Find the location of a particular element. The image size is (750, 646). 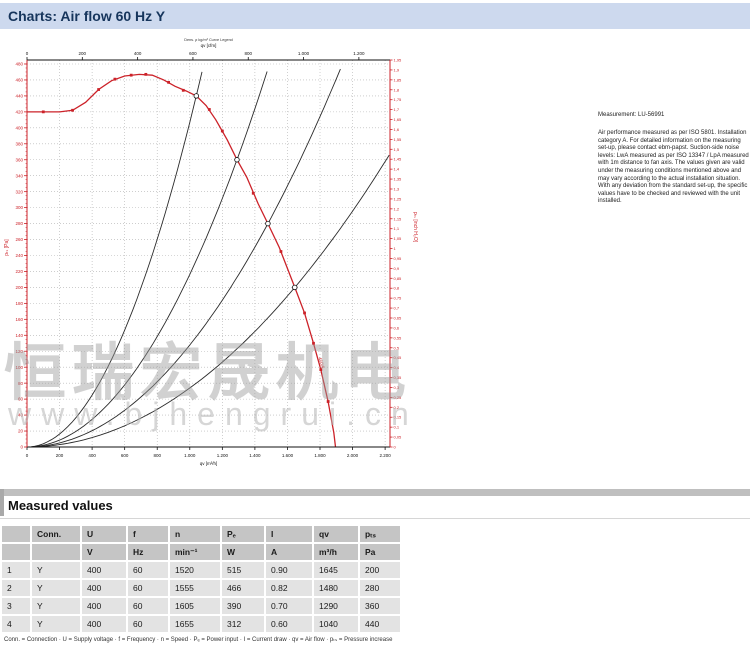

svg-text: 100 is located at coordinates (19, 367).